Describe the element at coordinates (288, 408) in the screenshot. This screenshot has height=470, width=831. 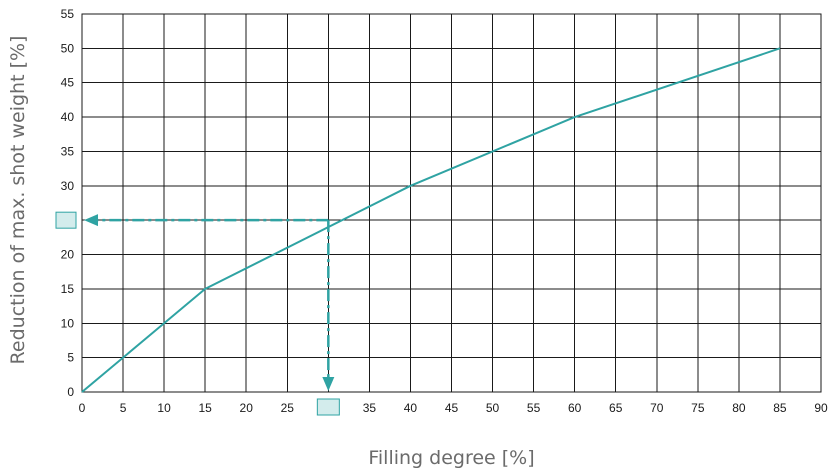
I see `x-tick-label: 25` at that location.